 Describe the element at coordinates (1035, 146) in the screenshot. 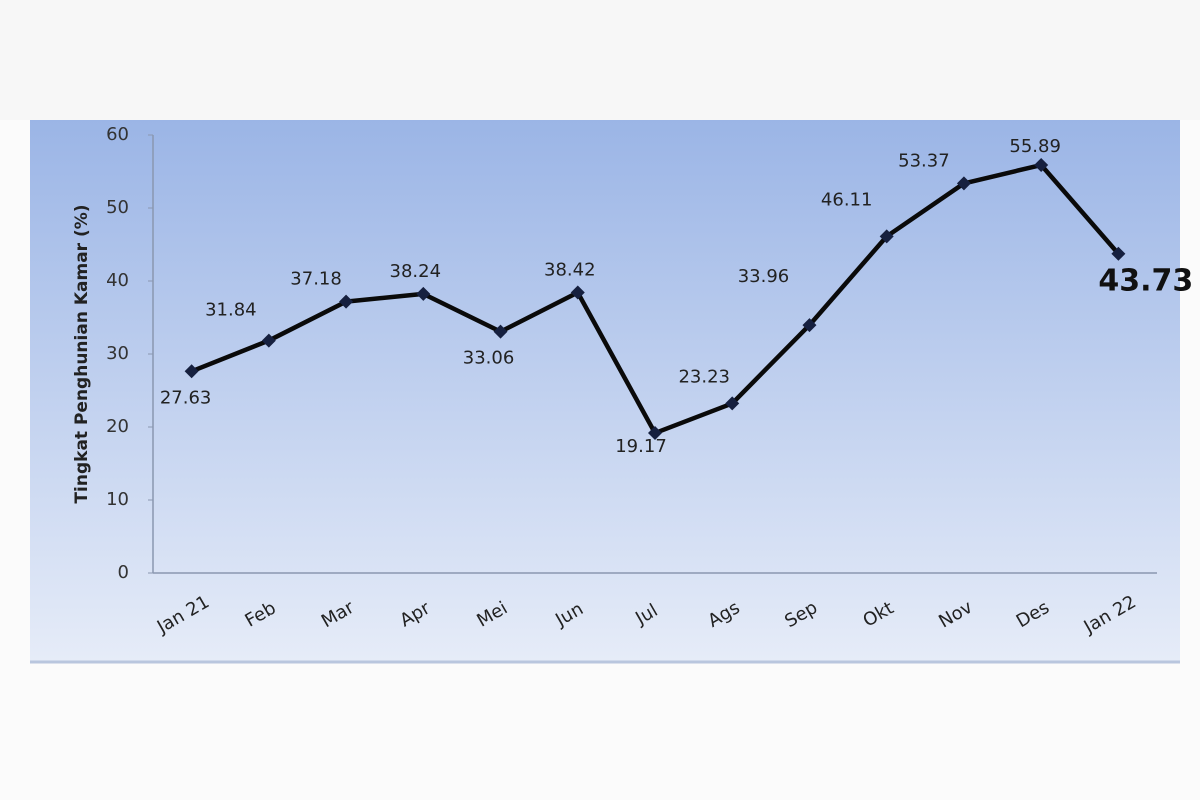

I see `data-label: 55.89` at that location.